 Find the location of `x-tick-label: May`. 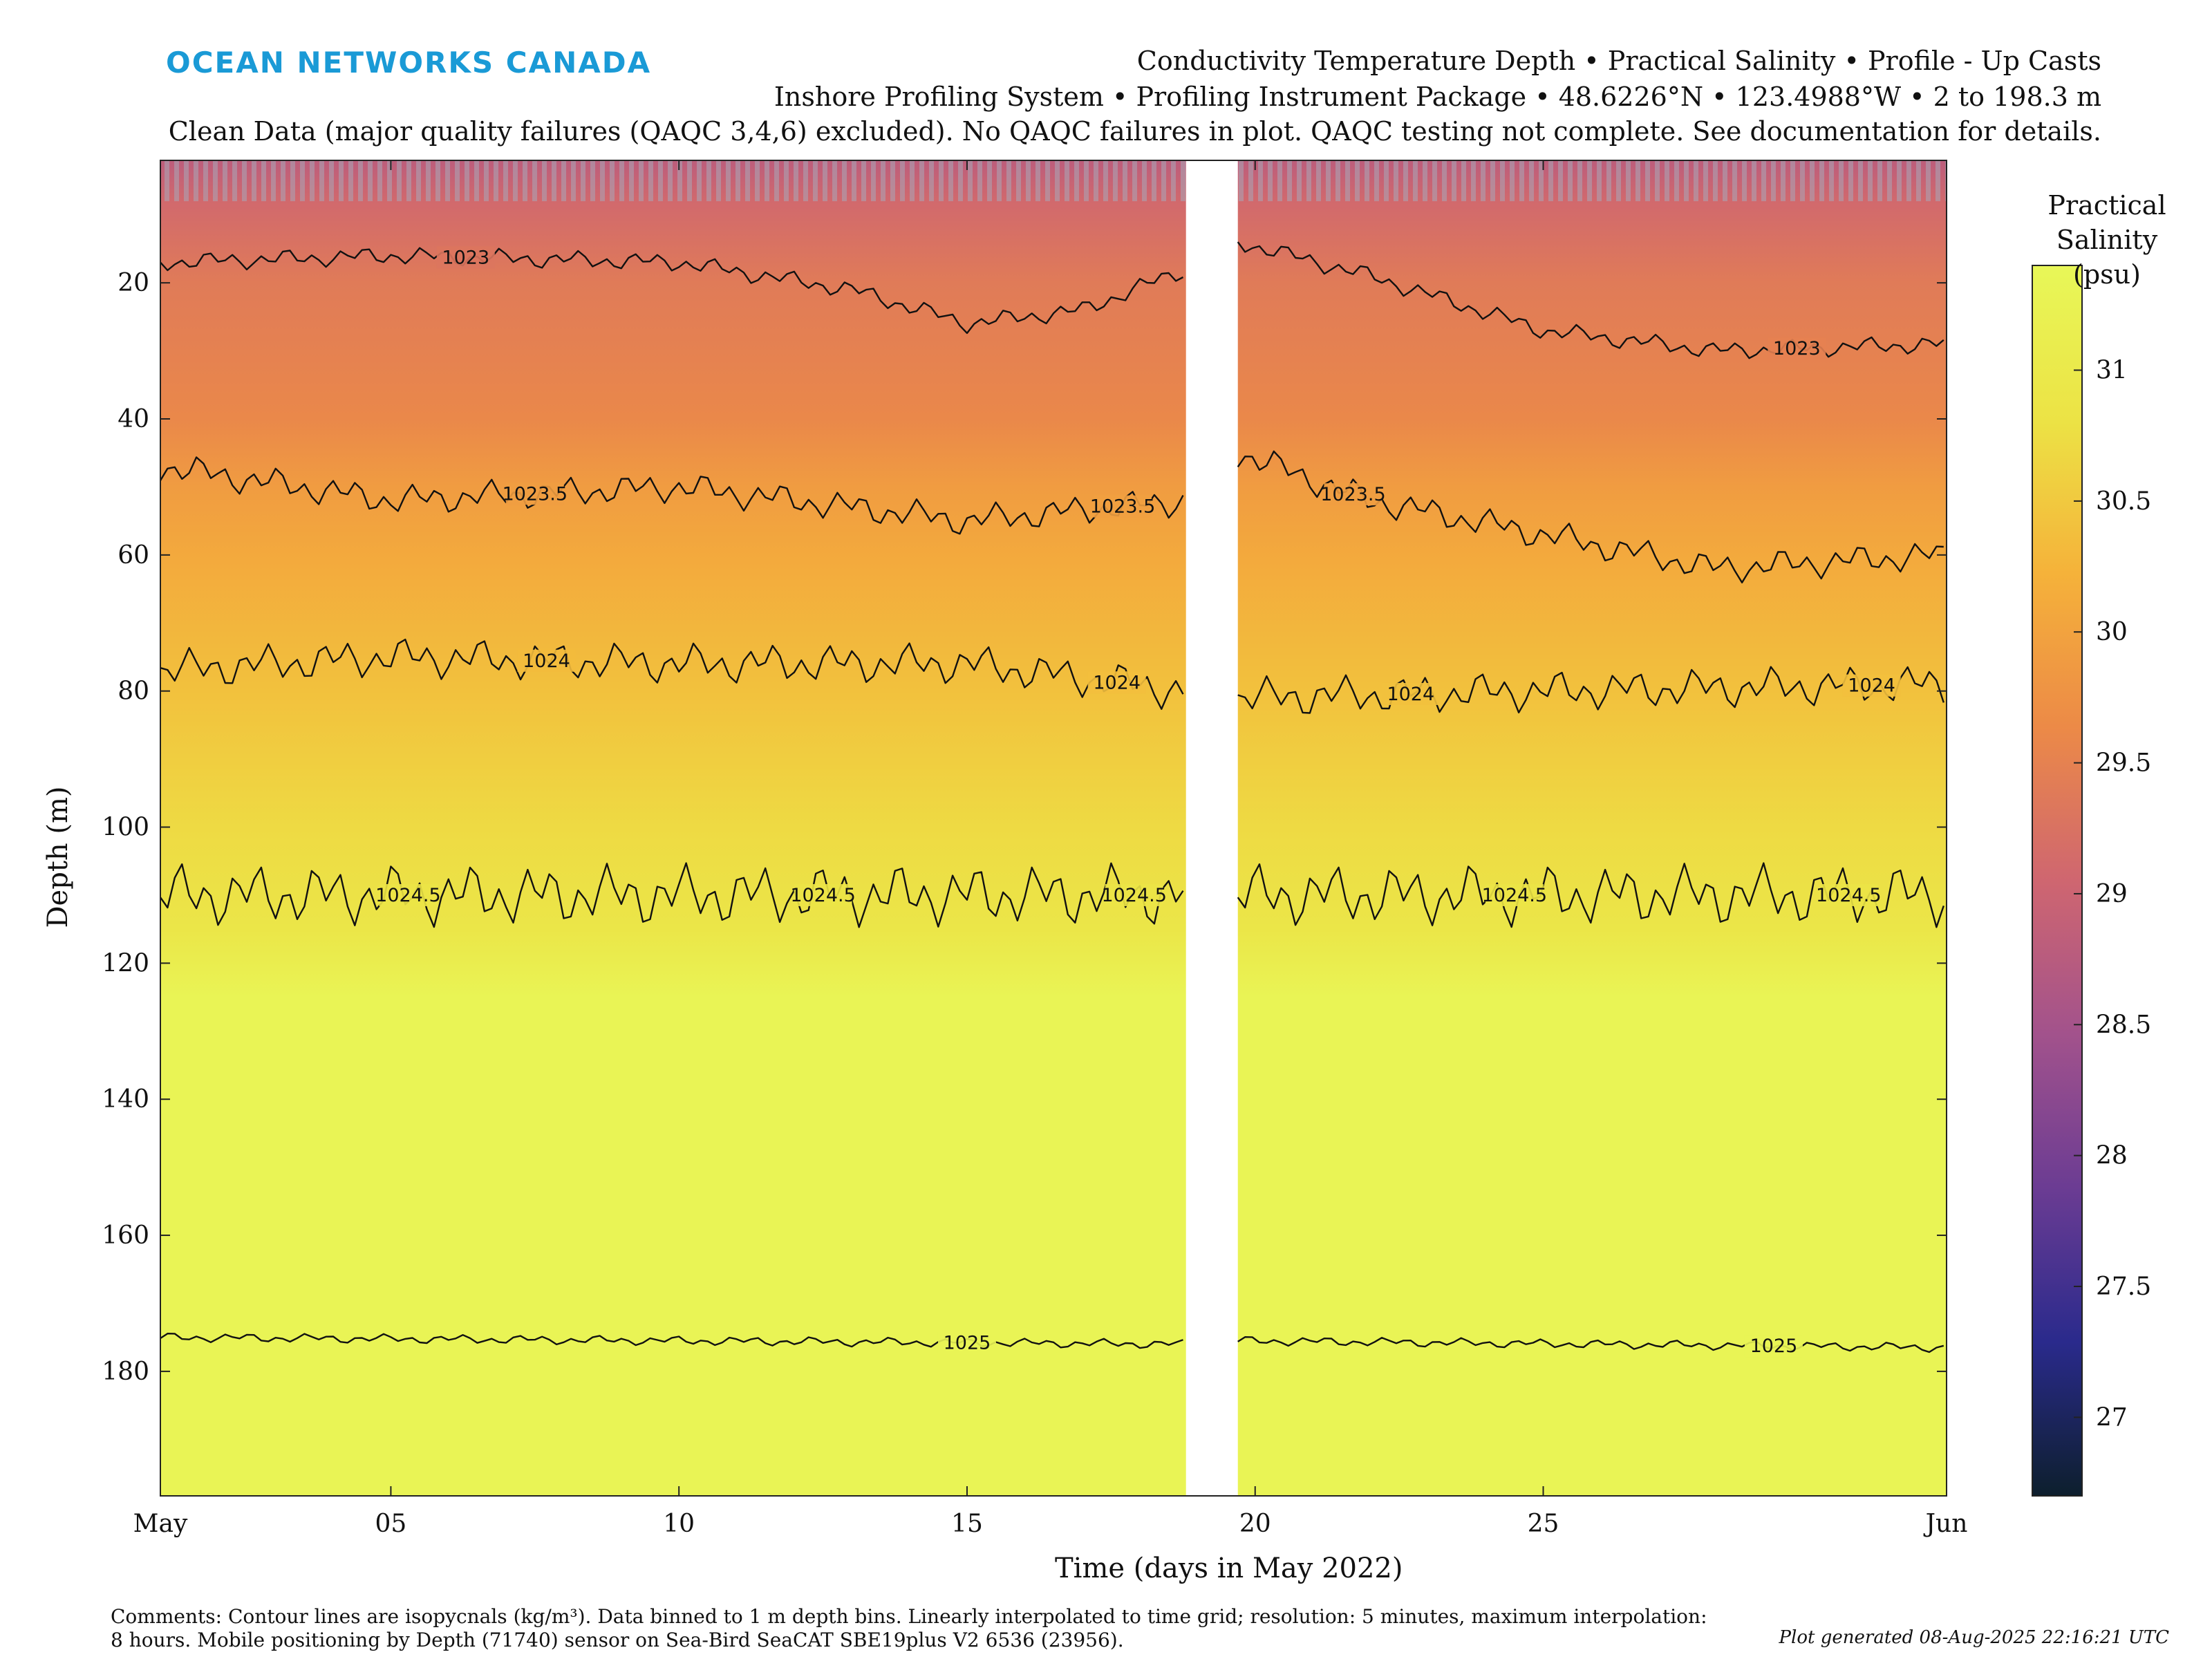

x-tick-label: May is located at coordinates (160, 1524).